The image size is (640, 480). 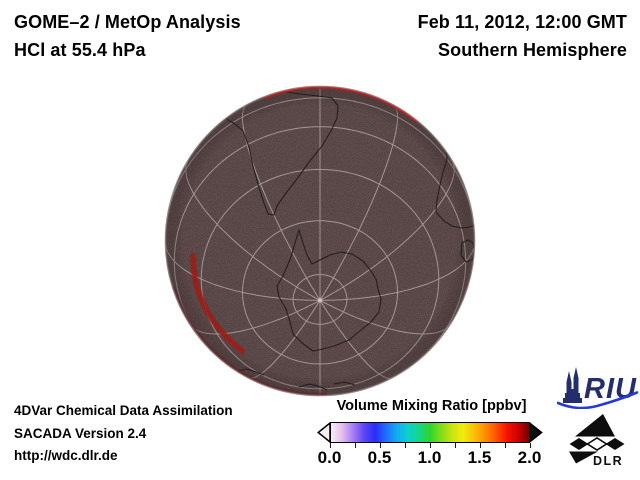 I want to click on riu-logo-text: RIU, so click(x=610, y=389).